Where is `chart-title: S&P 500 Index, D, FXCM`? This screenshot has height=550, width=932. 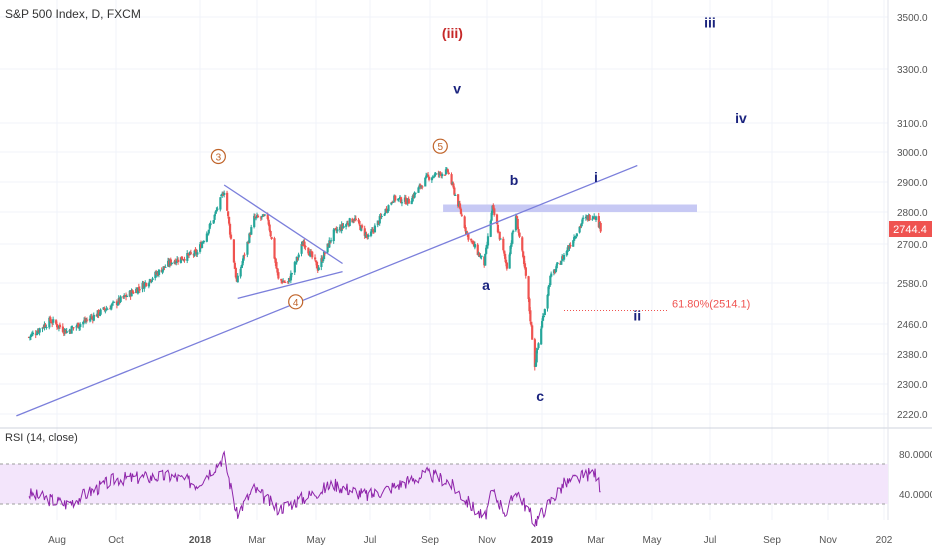
chart-title: S&P 500 Index, D, FXCM is located at coordinates (73, 14).